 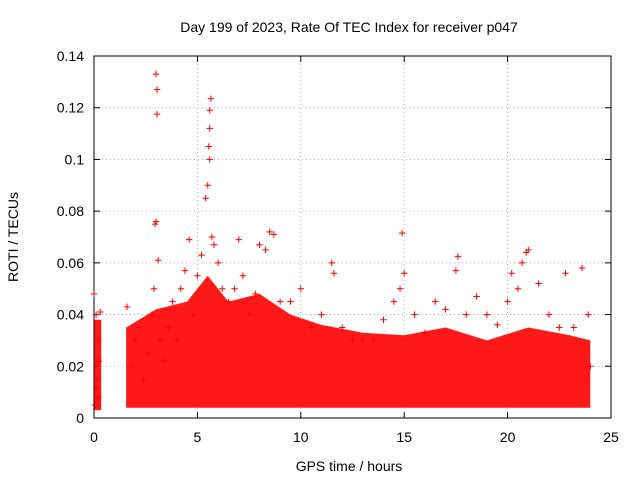 I want to click on y-tick-label: 0.1, so click(x=75, y=159).